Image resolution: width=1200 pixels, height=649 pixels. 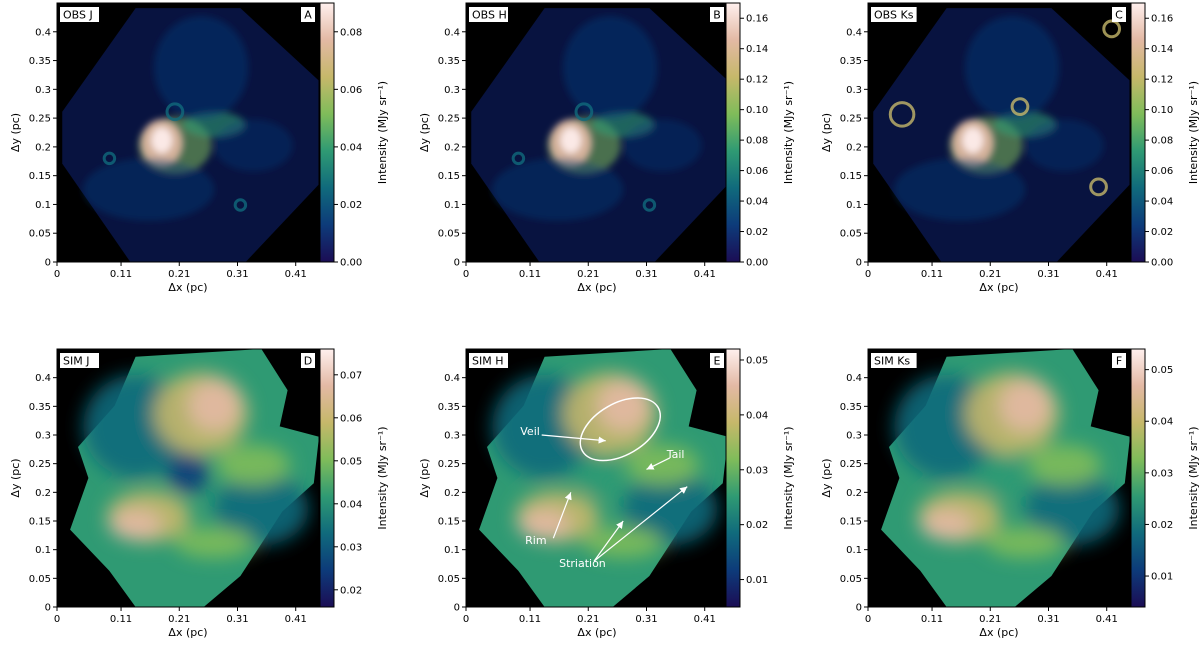 I want to click on svg-text: OBS J, so click(x=78, y=15).